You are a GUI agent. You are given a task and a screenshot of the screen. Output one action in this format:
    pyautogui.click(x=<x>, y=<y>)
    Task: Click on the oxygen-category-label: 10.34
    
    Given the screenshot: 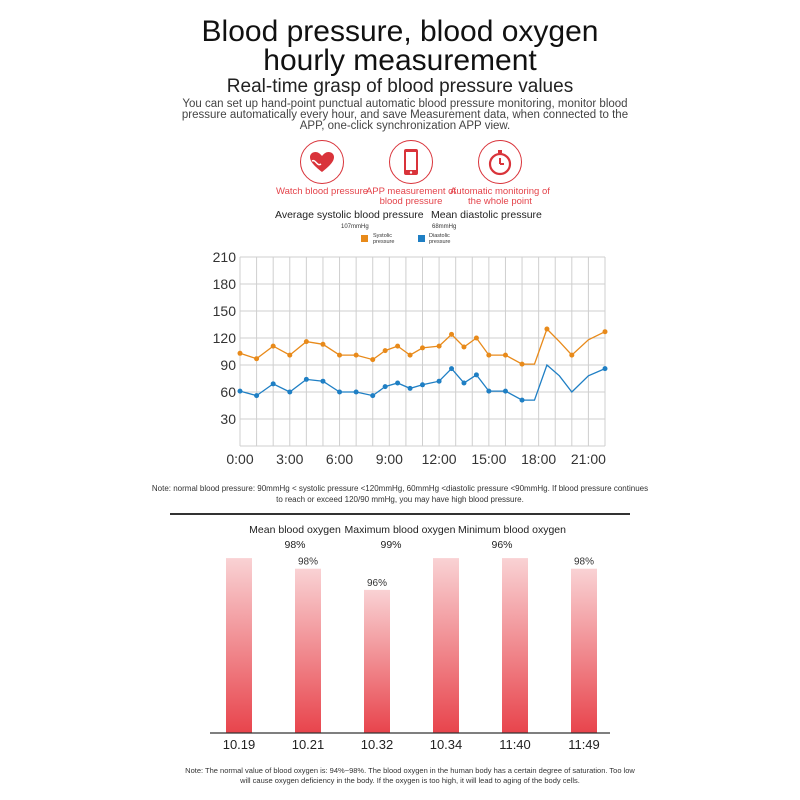 What is the action you would take?
    pyautogui.click(x=446, y=744)
    